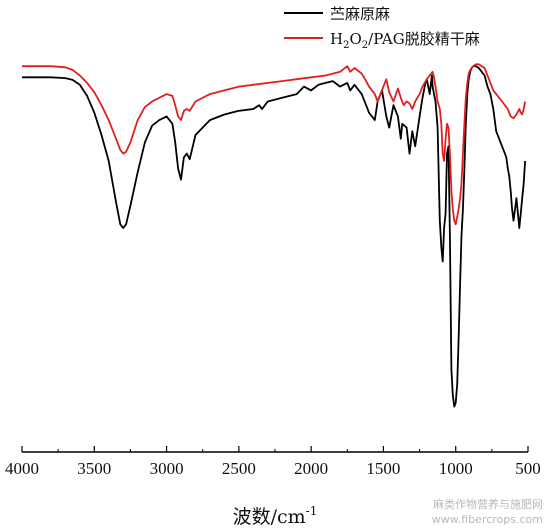 The width and height of the screenshot is (548, 529). Describe the element at coordinates (488, 504) in the screenshot. I see `watermark-site-name: 麻类作物营养与施肥网` at that location.